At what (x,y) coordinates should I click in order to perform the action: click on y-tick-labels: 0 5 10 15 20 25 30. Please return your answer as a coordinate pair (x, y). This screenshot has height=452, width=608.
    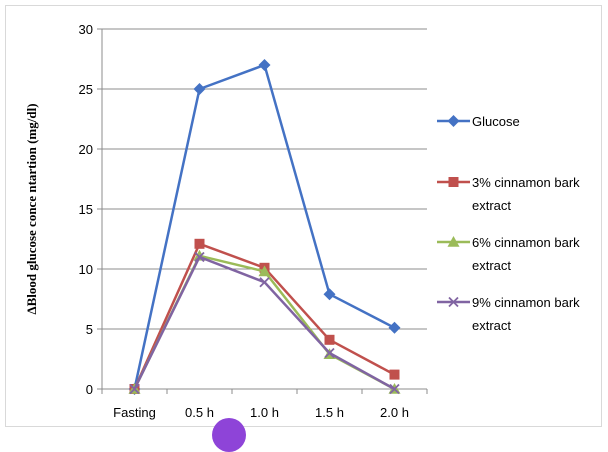
    Looking at the image, I should click on (86, 209).